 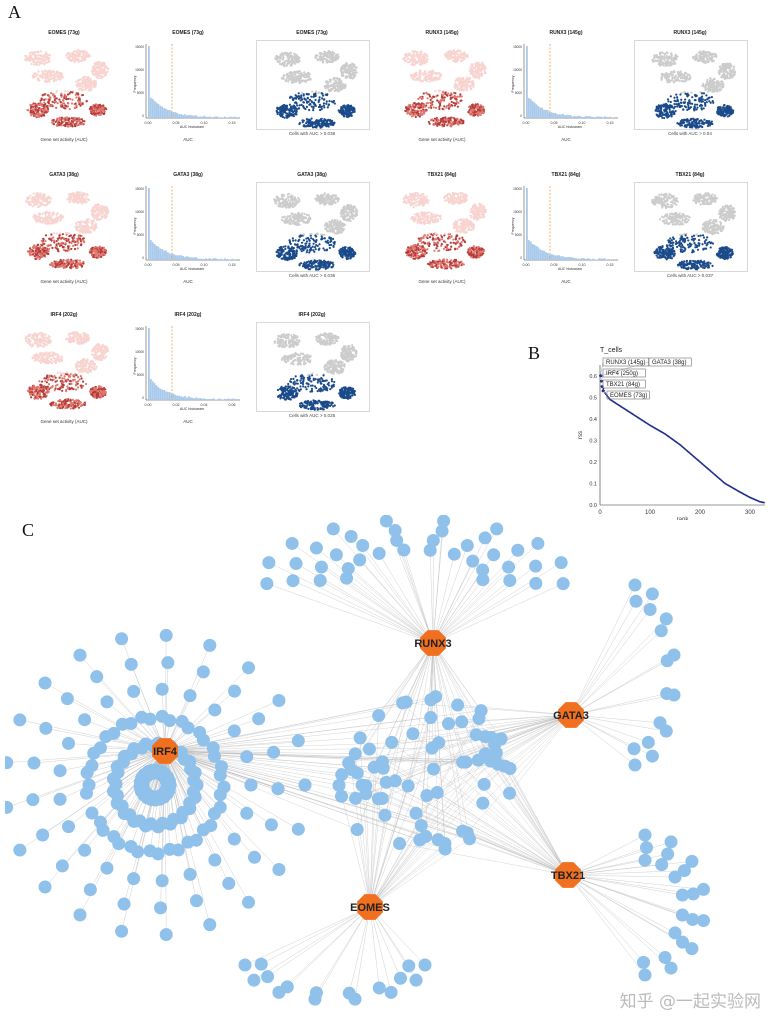 What do you see at coordinates (64, 175) in the screenshot?
I see `tile-title: GATA3 (38g)` at bounding box center [64, 175].